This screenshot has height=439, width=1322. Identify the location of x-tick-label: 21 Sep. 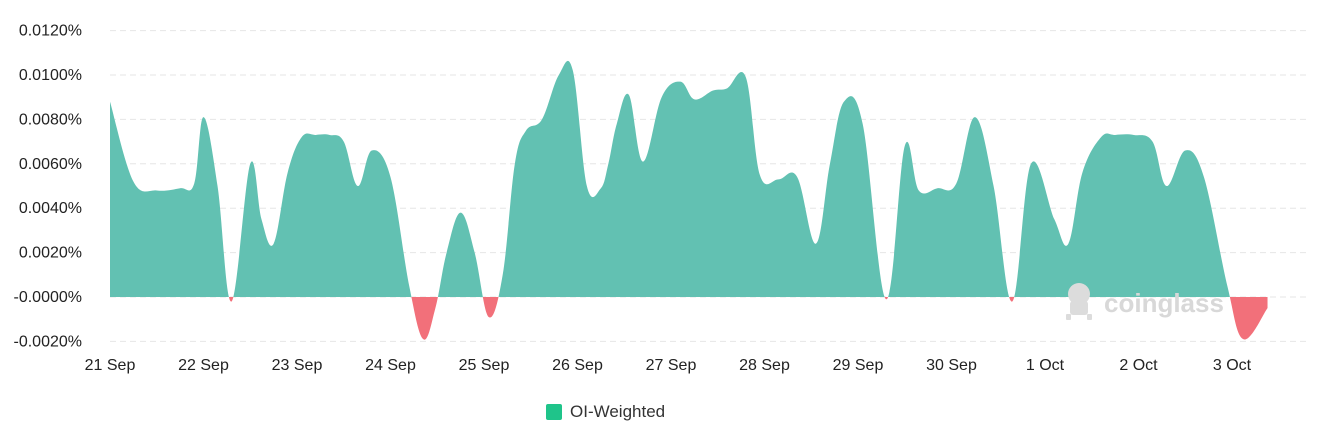
(110, 365).